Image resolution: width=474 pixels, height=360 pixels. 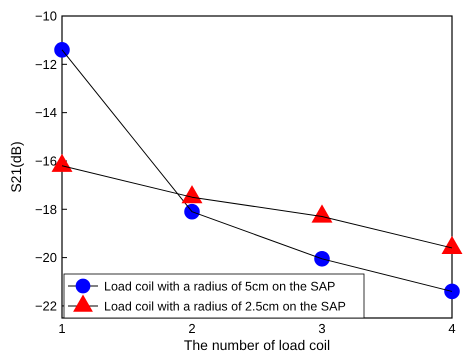 I want to click on y-axis-title: S21(dB), so click(x=16, y=167).